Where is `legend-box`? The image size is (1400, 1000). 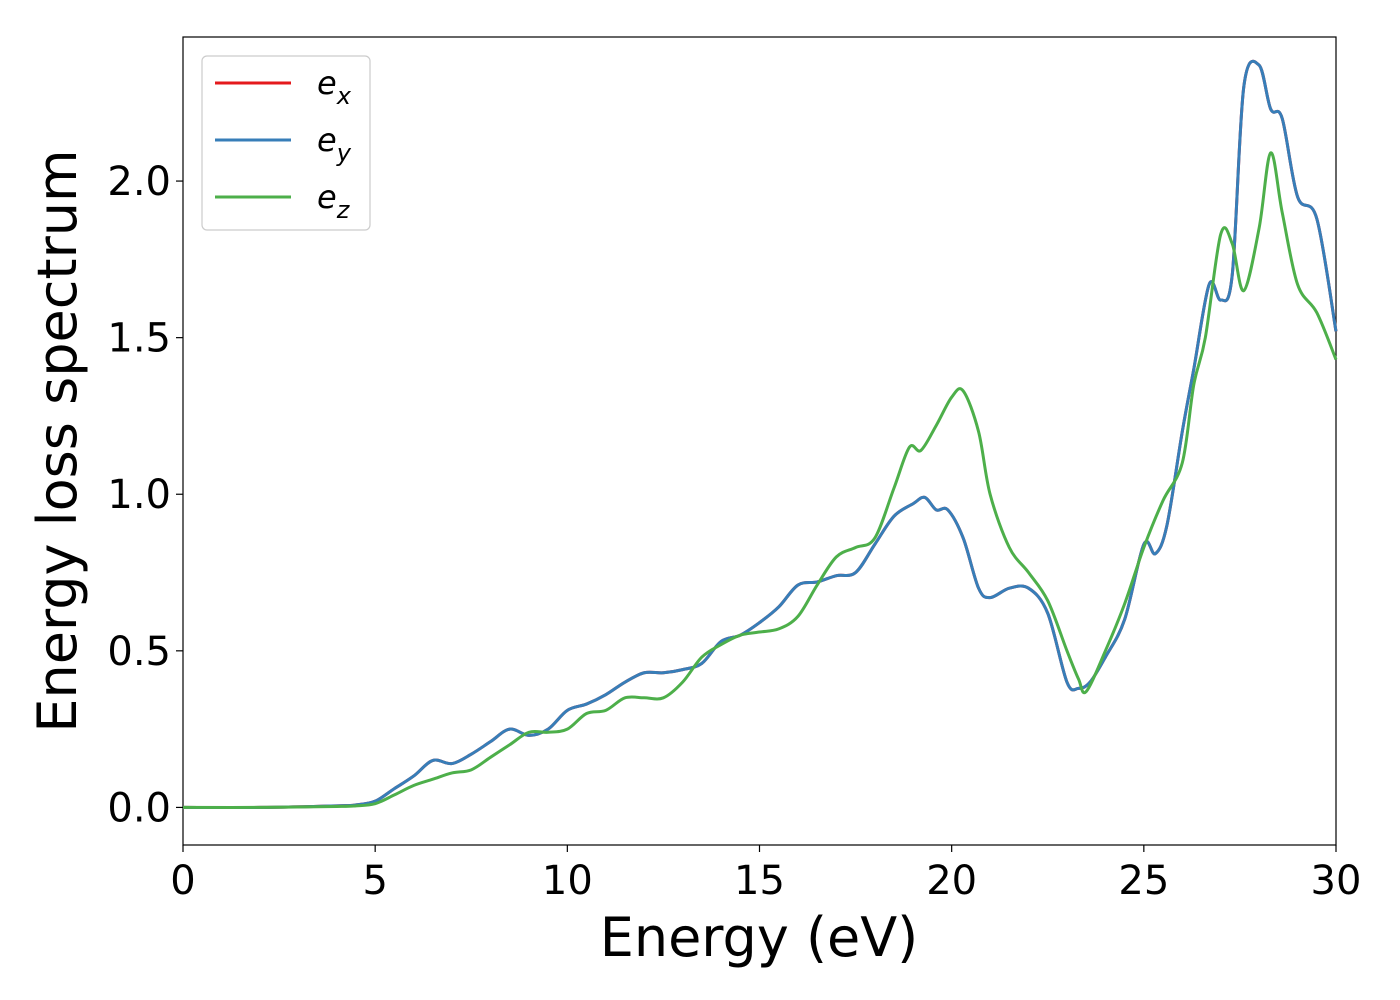
legend-box is located at coordinates (286, 143).